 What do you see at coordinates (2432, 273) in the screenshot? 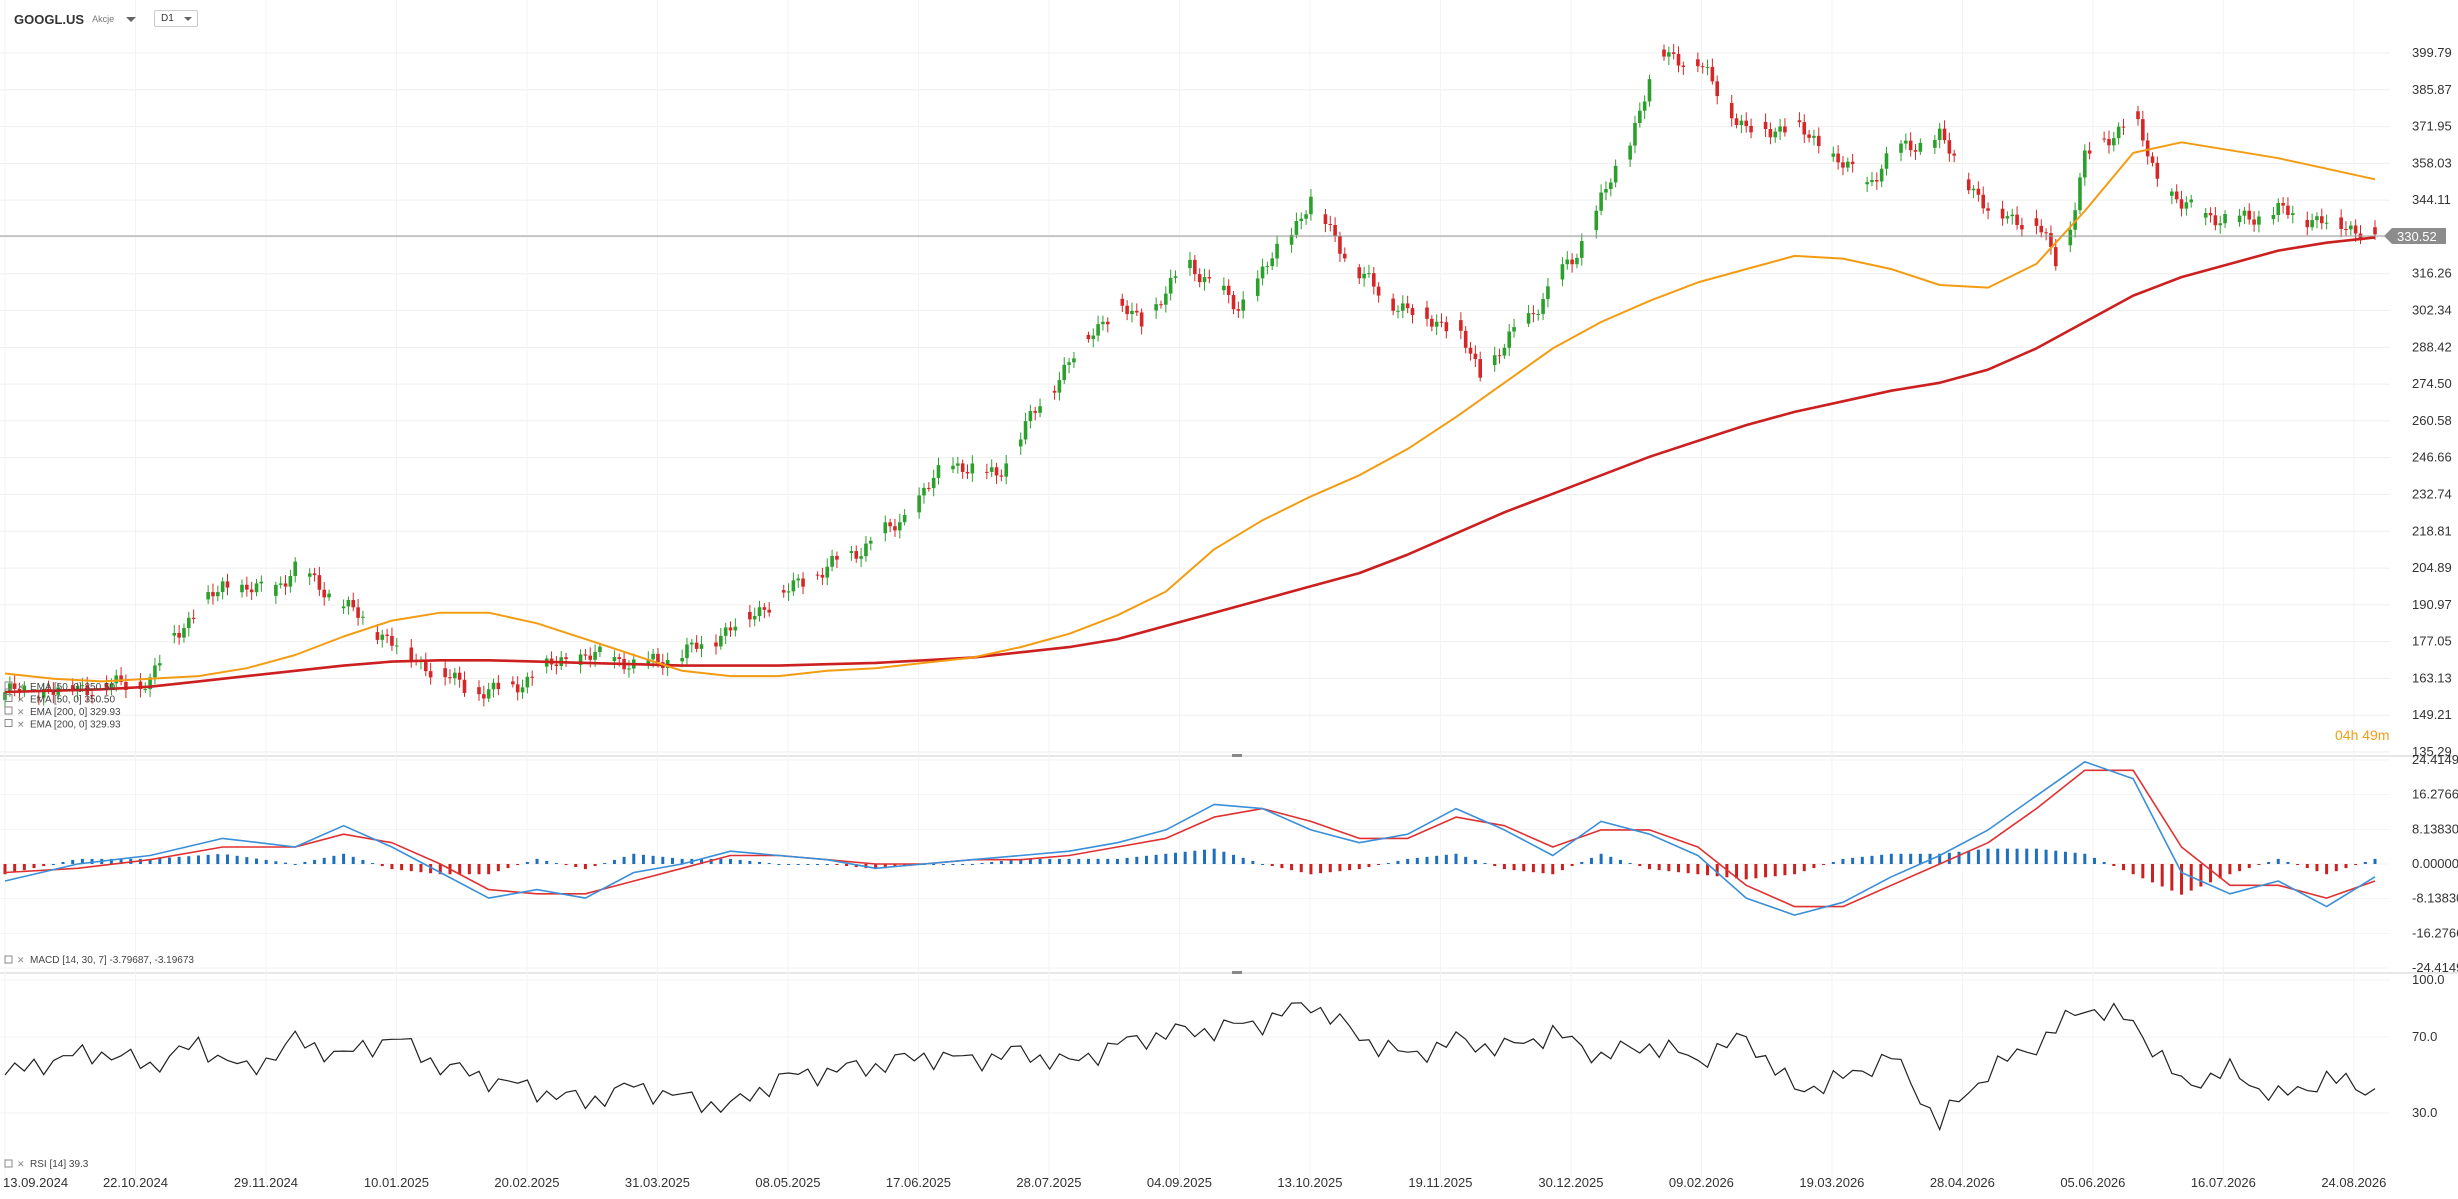
I see `price-axis-label: 316.26` at bounding box center [2432, 273].